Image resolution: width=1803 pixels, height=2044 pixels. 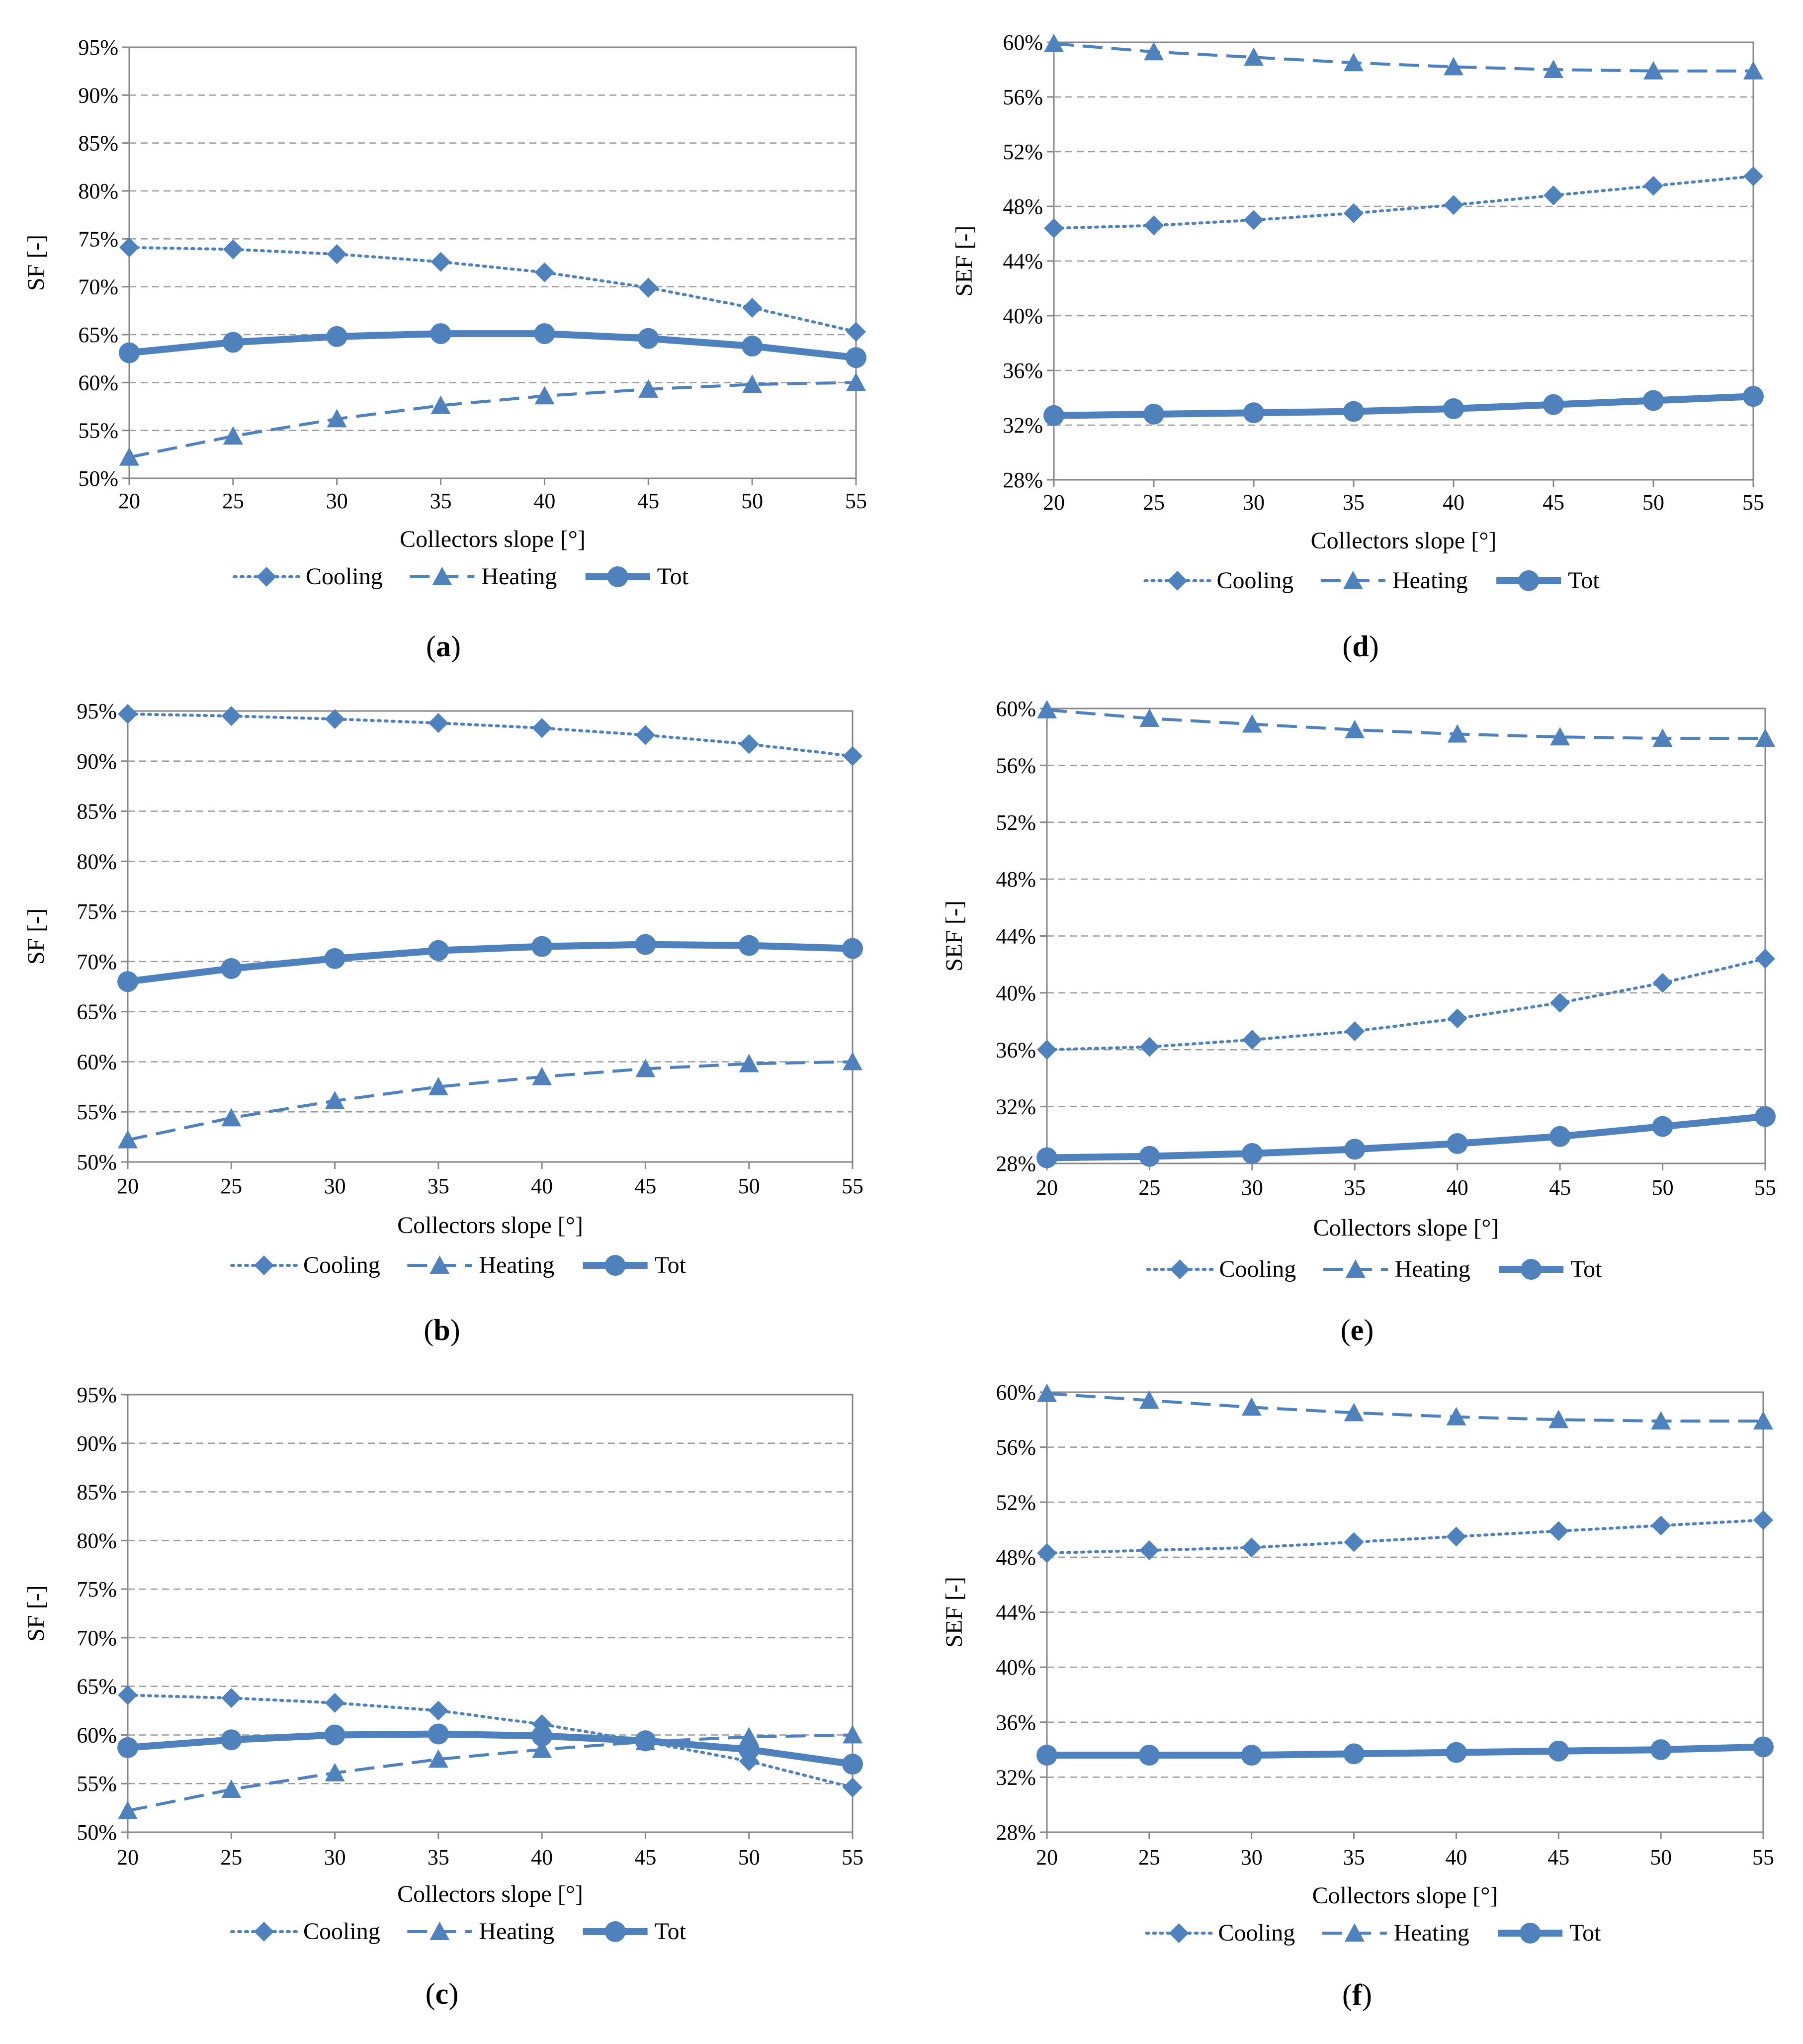 What do you see at coordinates (97, 812) in the screenshot?
I see `y-tick-label: 85%` at bounding box center [97, 812].